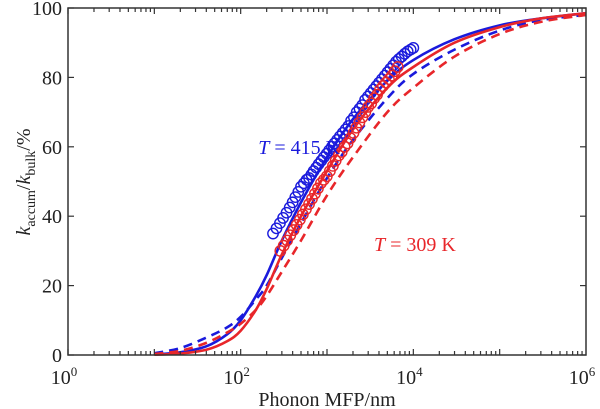  What do you see at coordinates (57, 356) in the screenshot?
I see `y-tick-label: 0` at bounding box center [57, 356].